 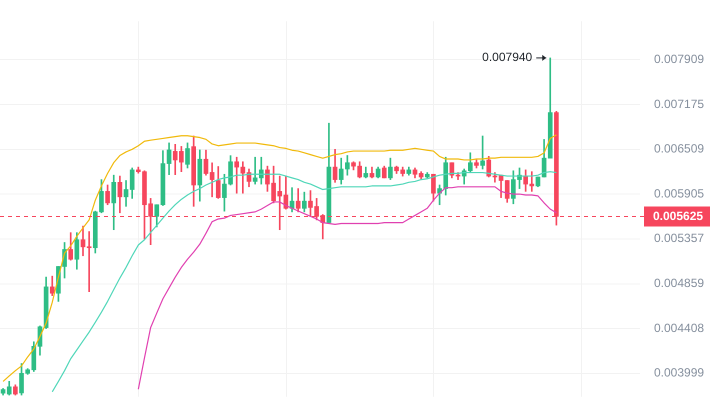 I want to click on y-tick-label: 0.005905, so click(x=679, y=193).